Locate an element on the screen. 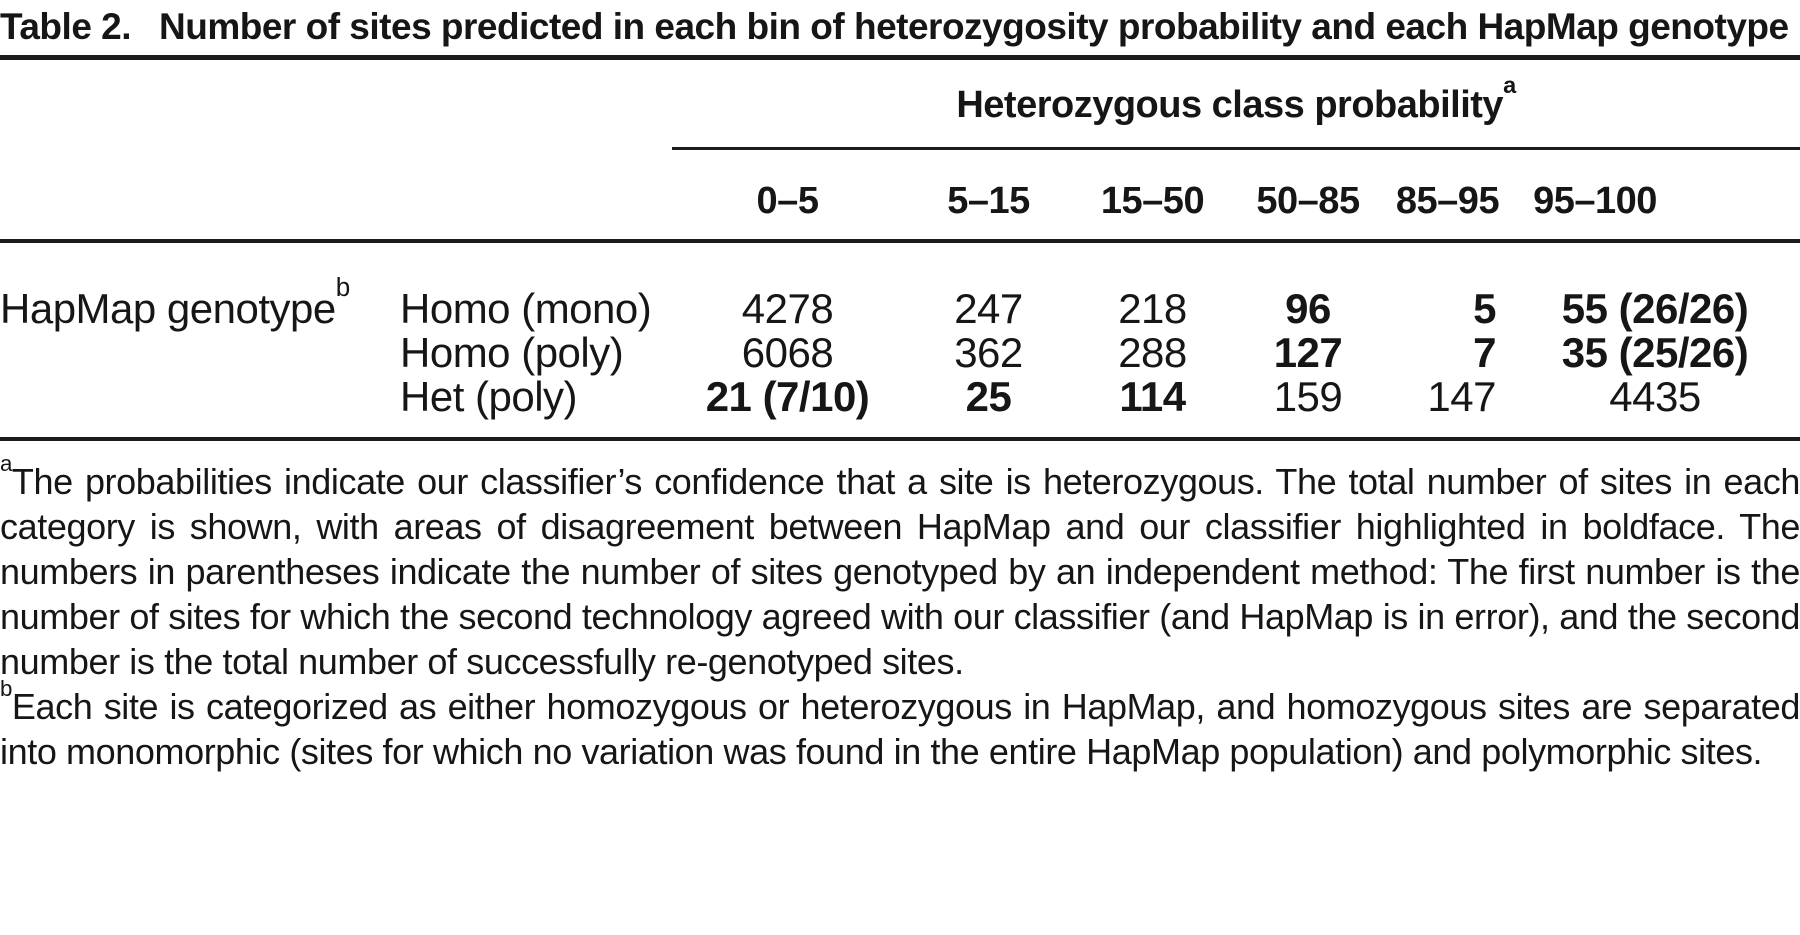  column-header-95-100: 95–100 is located at coordinates (1655, 195).